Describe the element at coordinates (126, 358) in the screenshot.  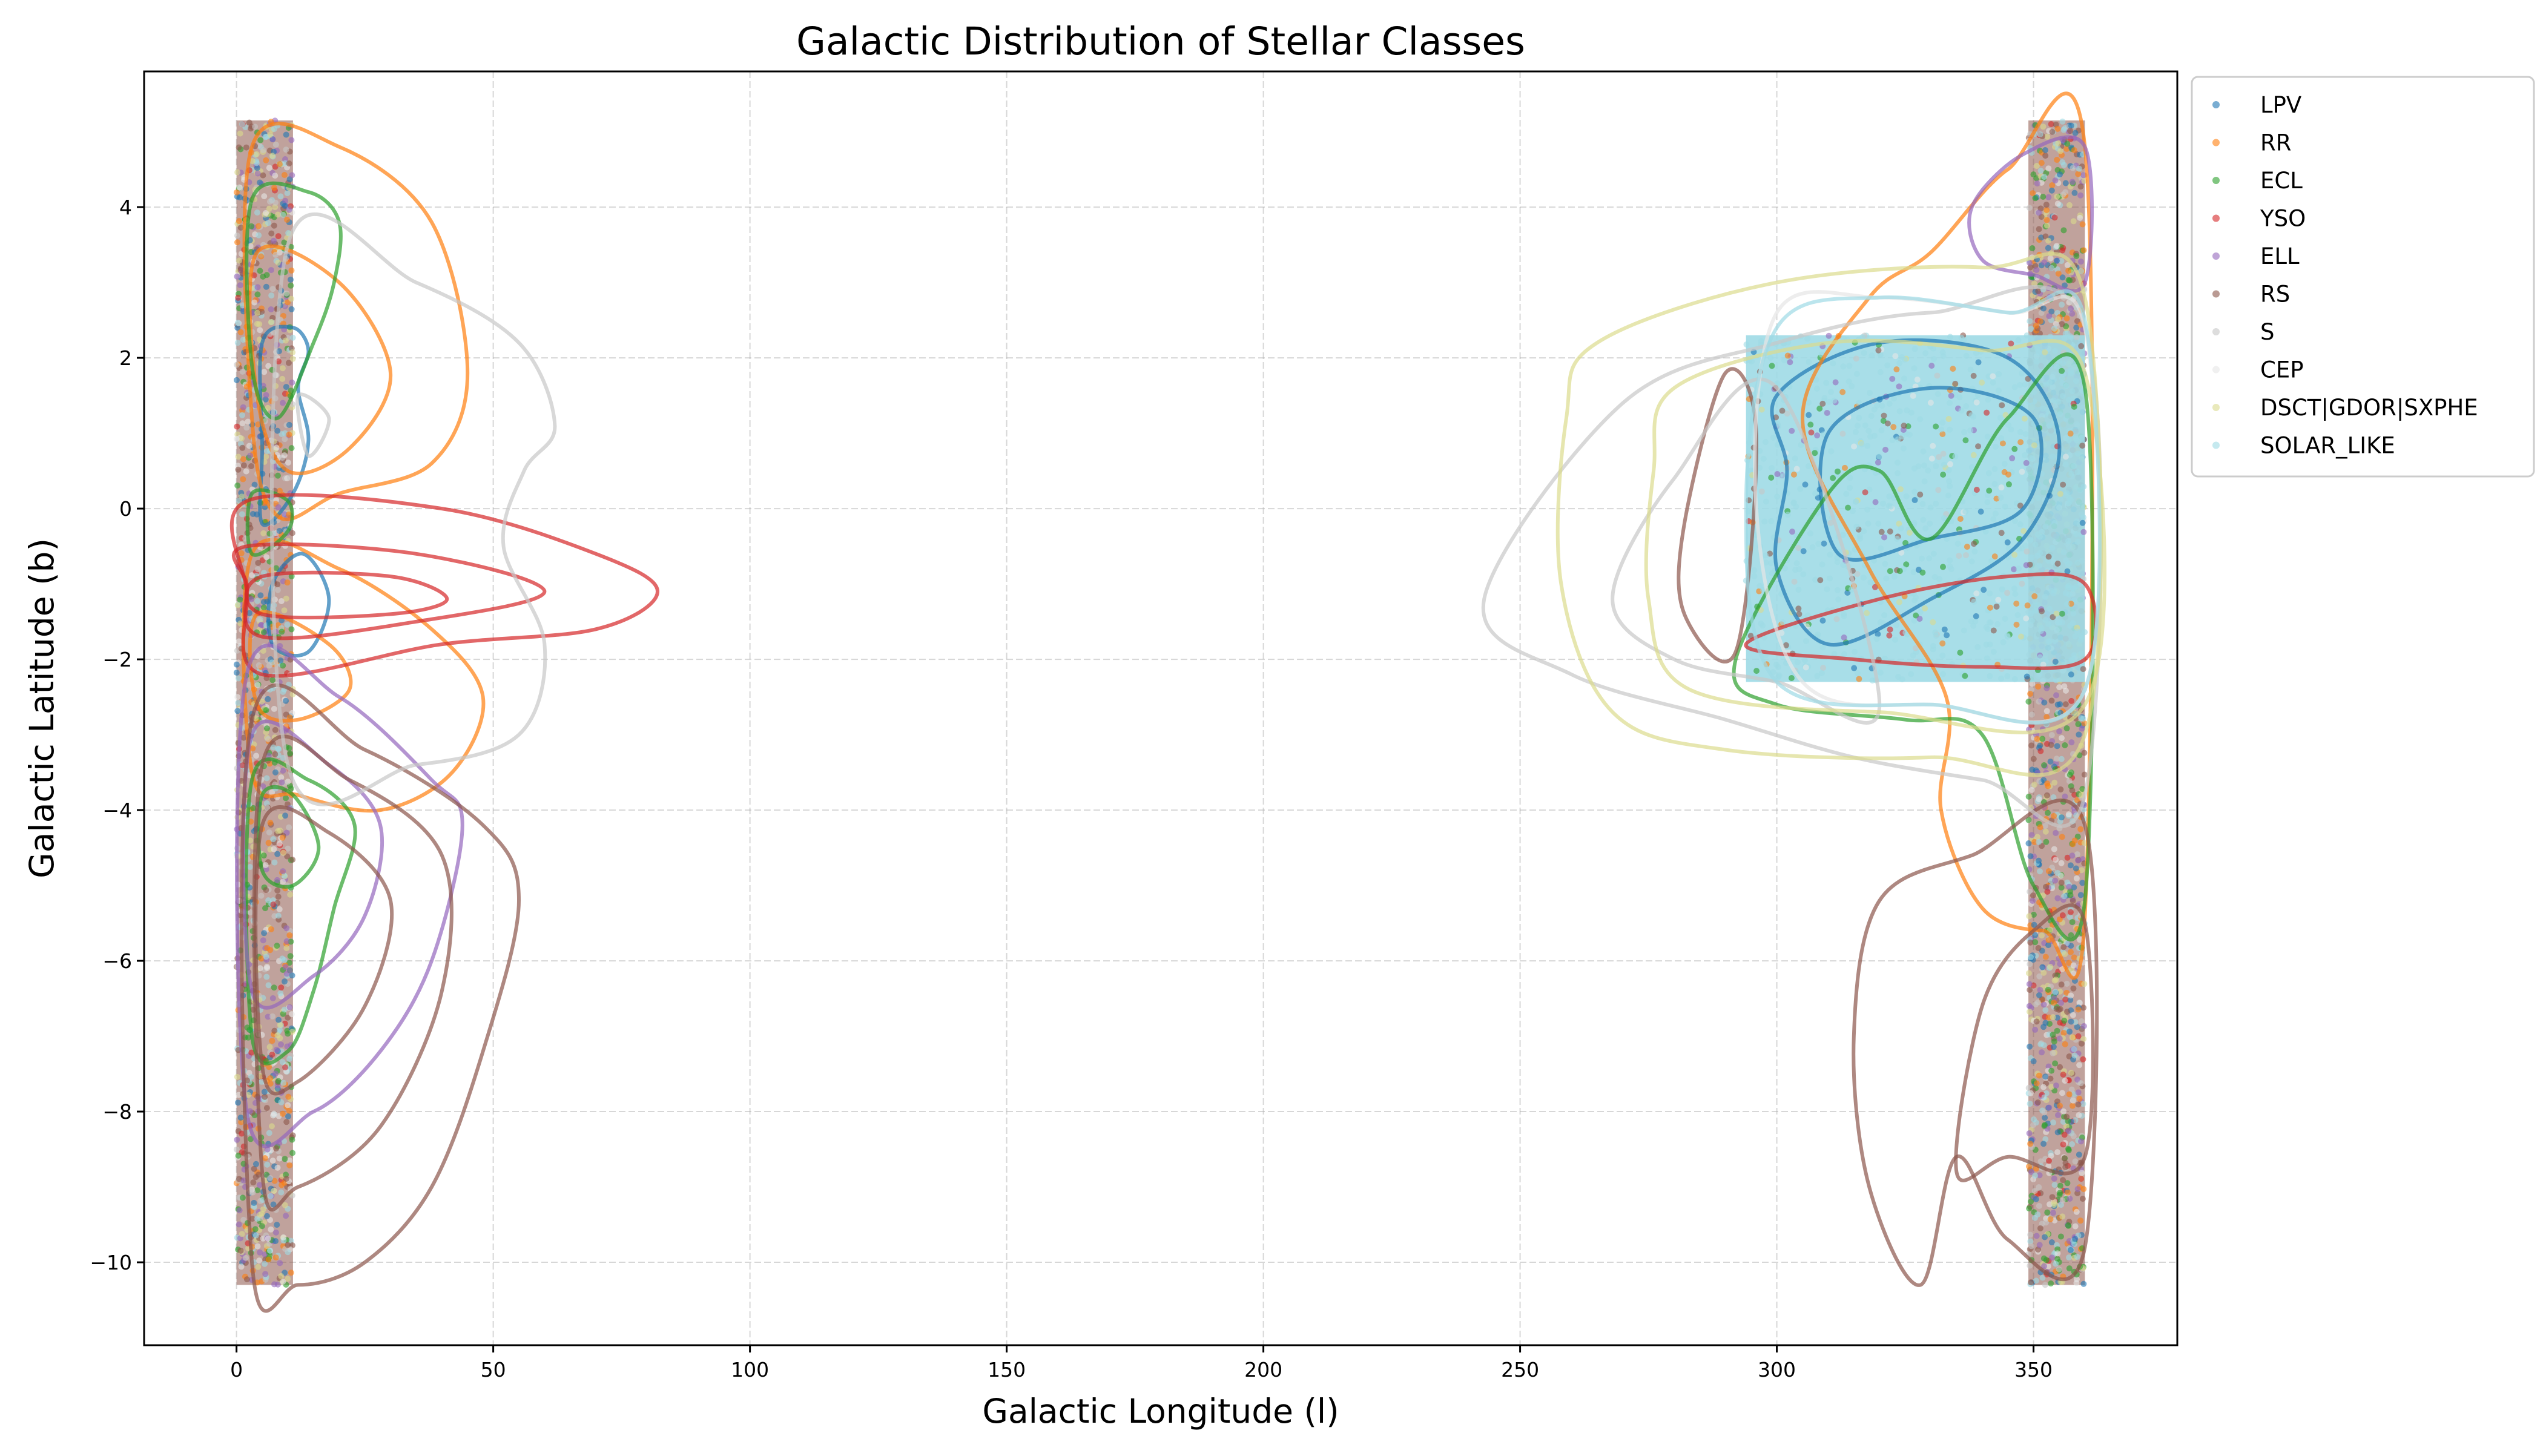
I see `y-tick-label: 2` at that location.